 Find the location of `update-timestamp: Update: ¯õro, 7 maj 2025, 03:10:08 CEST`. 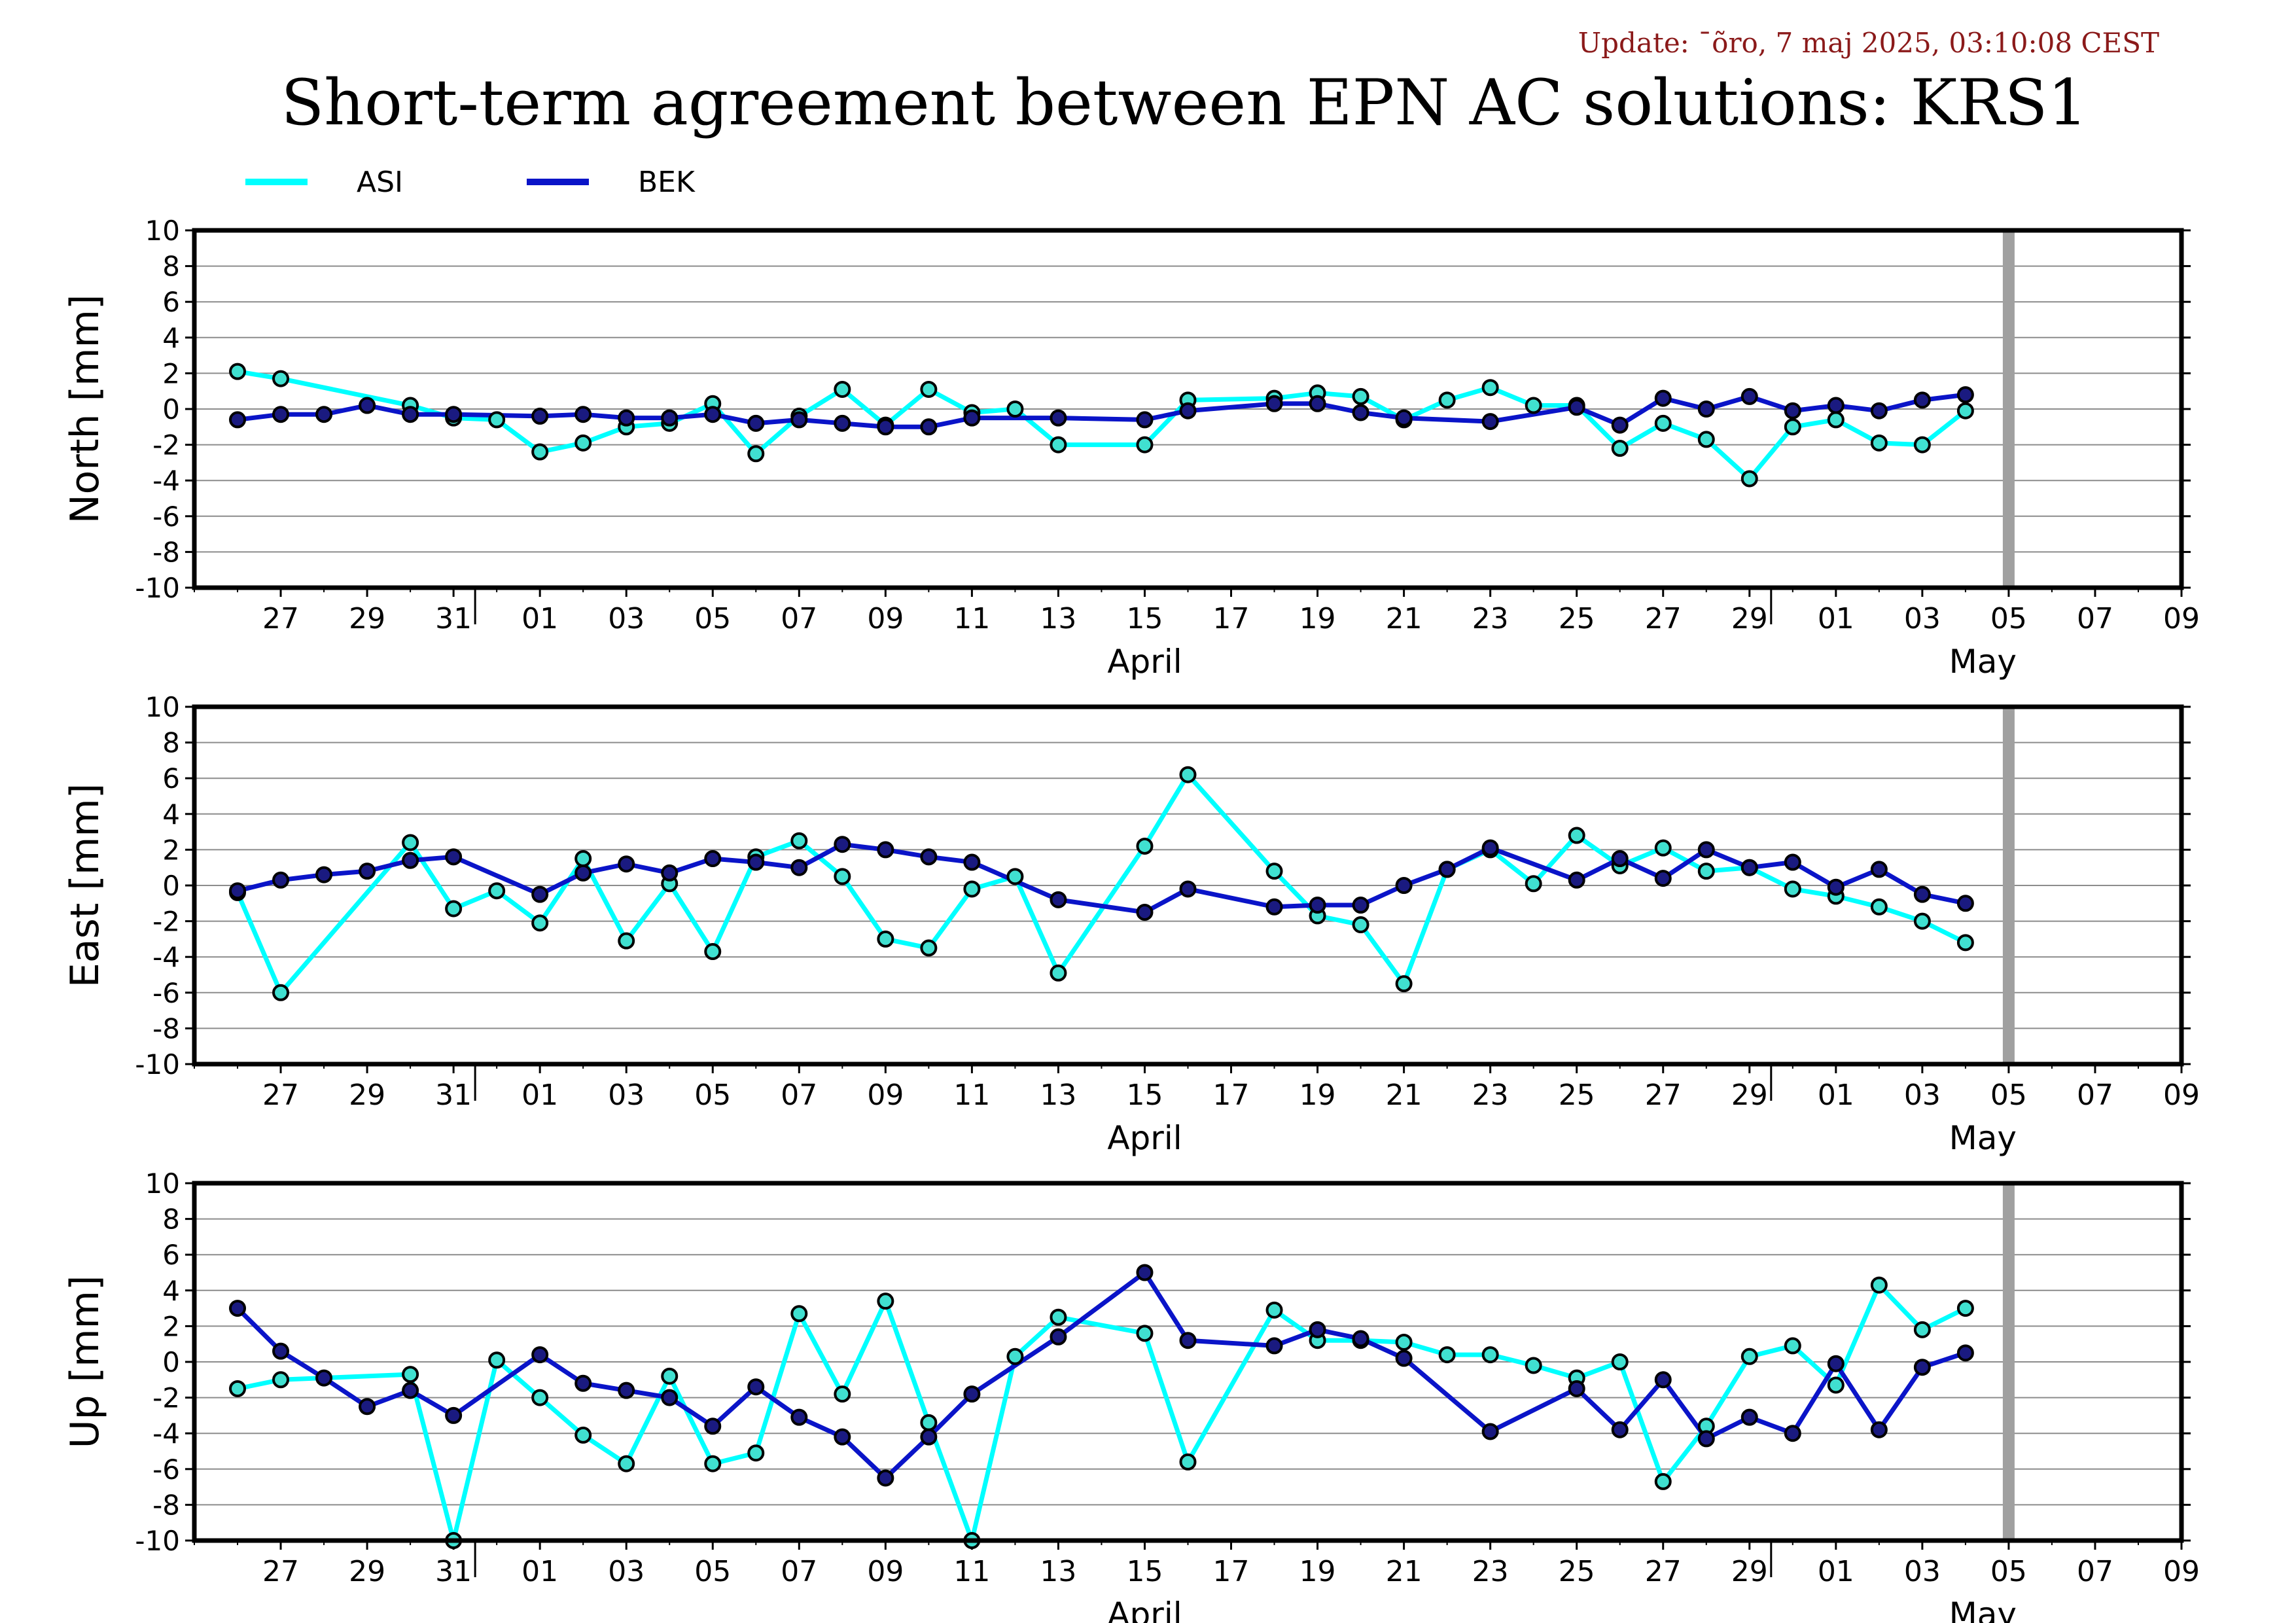

update-timestamp: Update: ¯õro, 7 maj 2025, 03:10:08 CEST is located at coordinates (1869, 43).